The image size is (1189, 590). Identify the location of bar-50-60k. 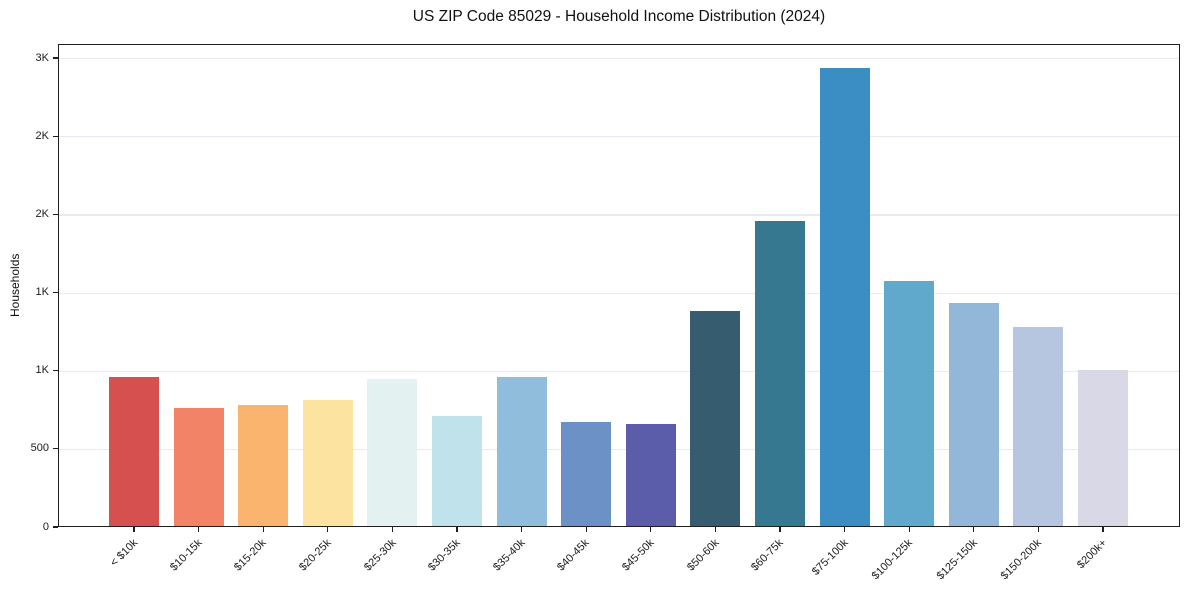
(715, 418).